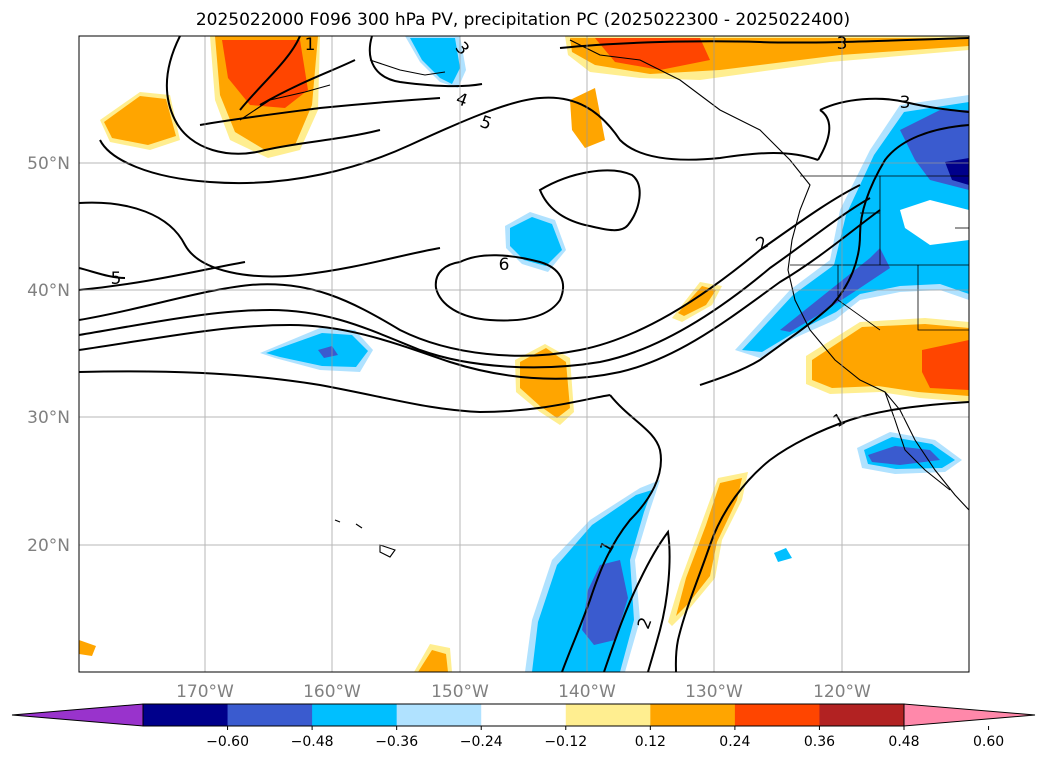 This screenshot has width=1047, height=765. I want to click on lon-tick-120w: 120°W, so click(842, 692).